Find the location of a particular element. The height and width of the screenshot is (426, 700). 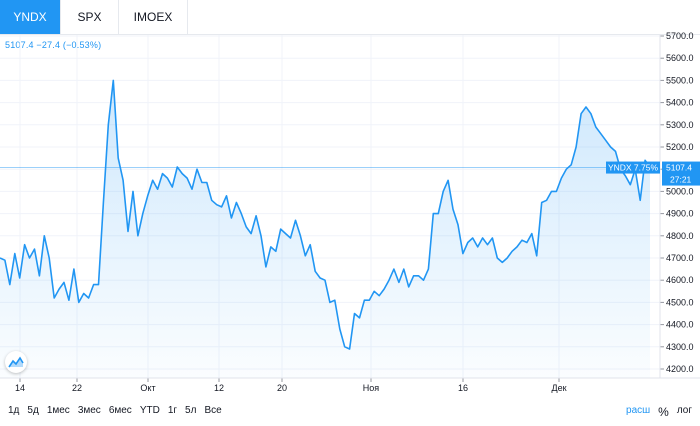

x-axis: 14 22 Окт 12 20 Ноя 16 Дек is located at coordinates (350, 385).